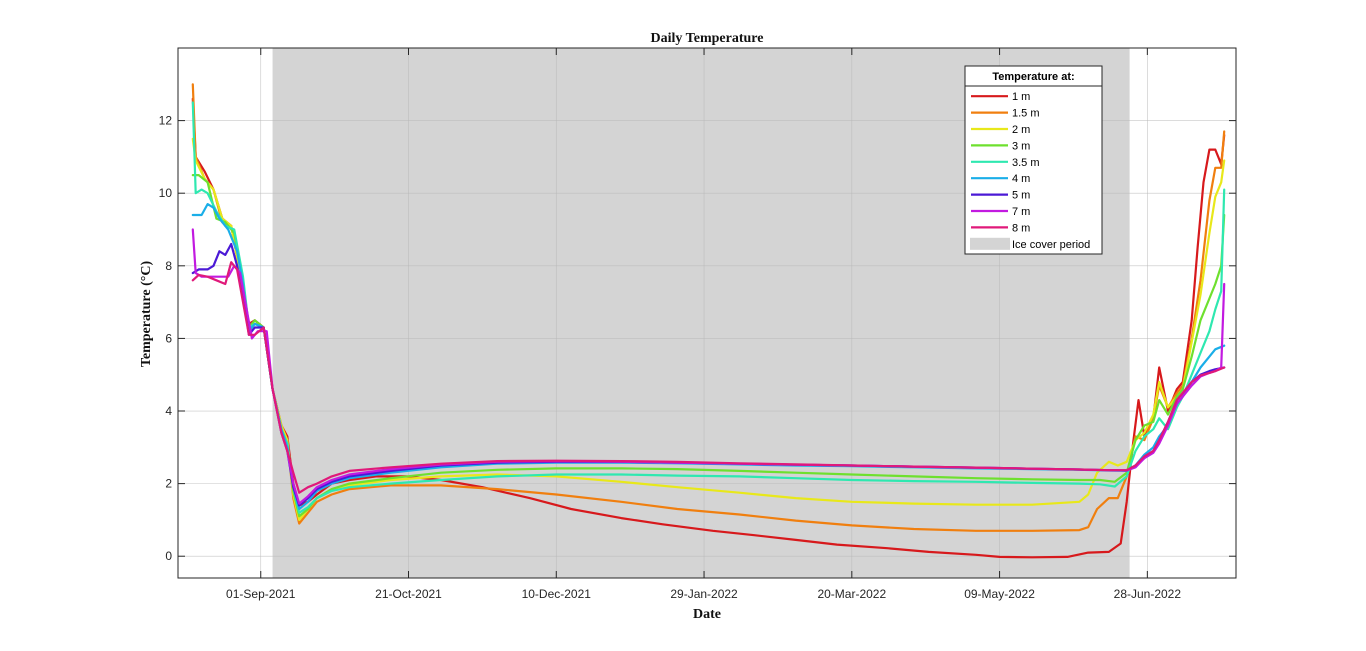  I want to click on y-tick-label: 4, so click(168, 411).